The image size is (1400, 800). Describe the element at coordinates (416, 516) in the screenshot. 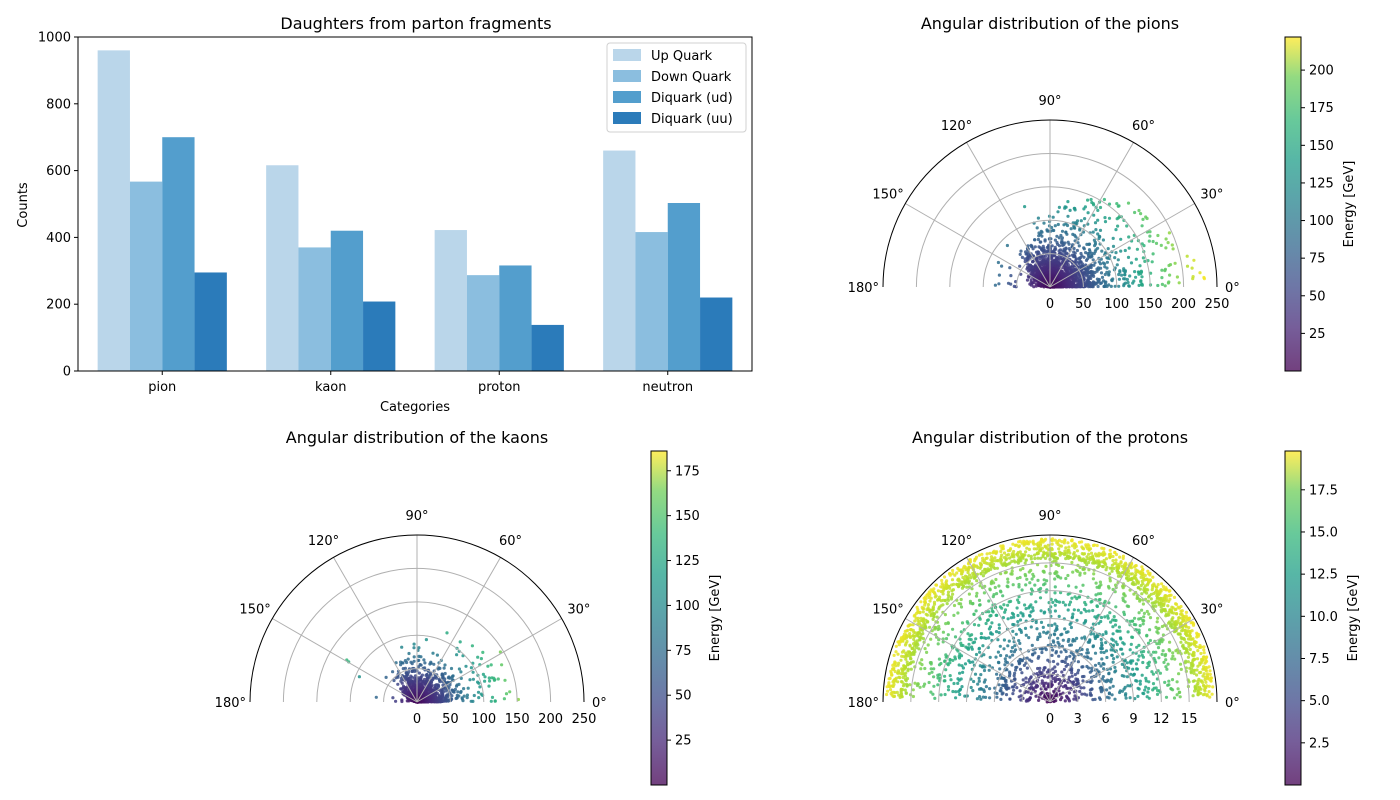

I see `angle-tick-label: 90°` at that location.